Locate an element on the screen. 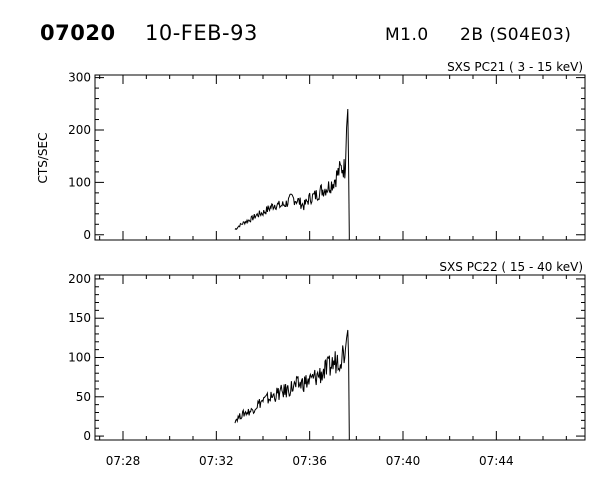 Image resolution: width=600 pixels, height=480 pixels. x-tick-label: 07:28 is located at coordinates (123, 461).